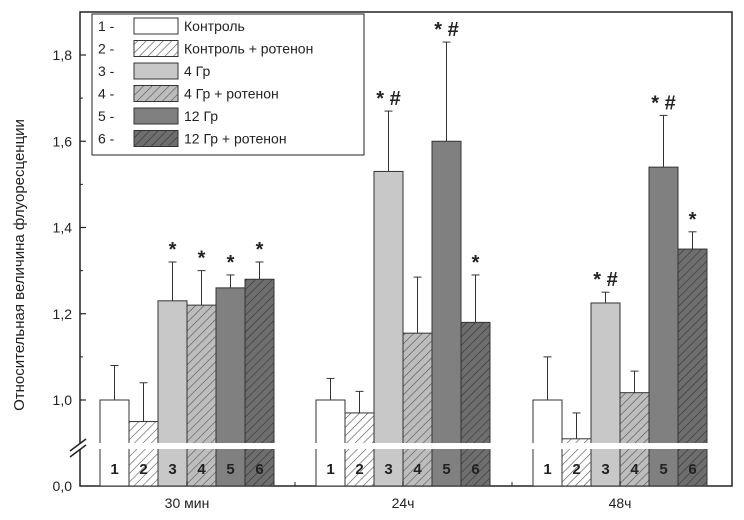 Image resolution: width=744 pixels, height=520 pixels. I want to click on legend-label: 12 Гр + ротенон, so click(235, 139).